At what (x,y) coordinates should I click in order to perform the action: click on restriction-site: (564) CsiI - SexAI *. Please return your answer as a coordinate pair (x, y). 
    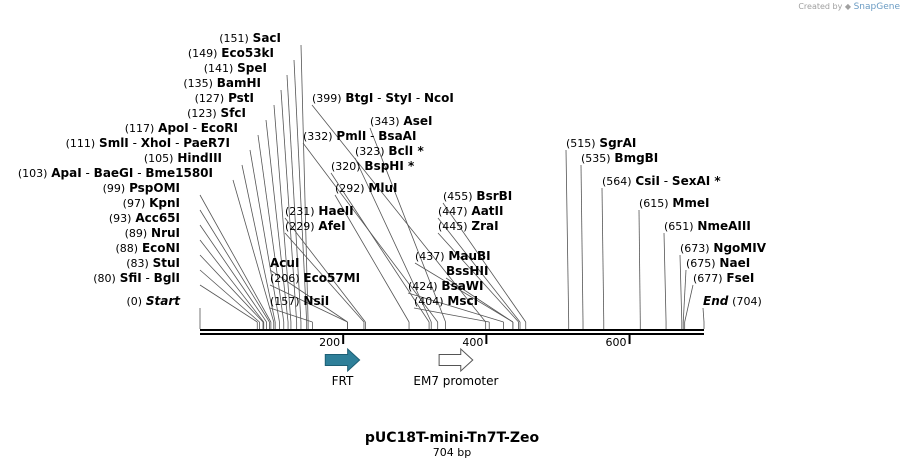
    Looking at the image, I should click on (661, 181).